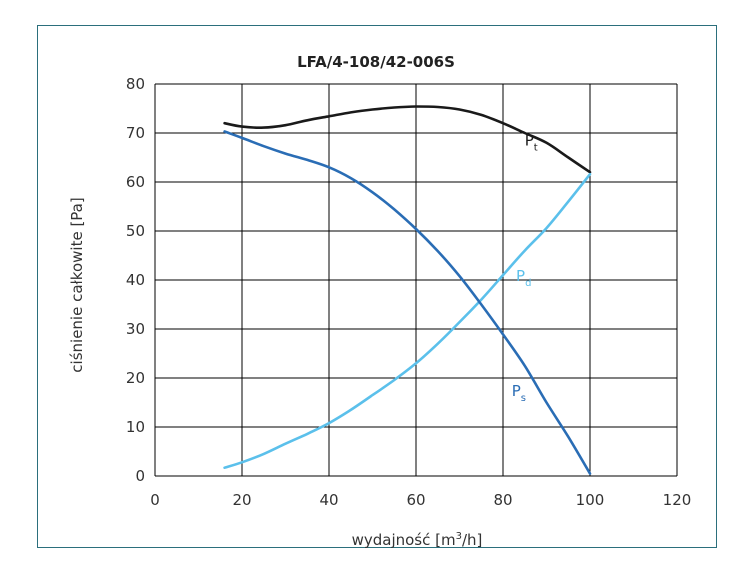 The image size is (755, 583). Describe the element at coordinates (135, 84) in the screenshot. I see `y-tick-label: 80` at that location.